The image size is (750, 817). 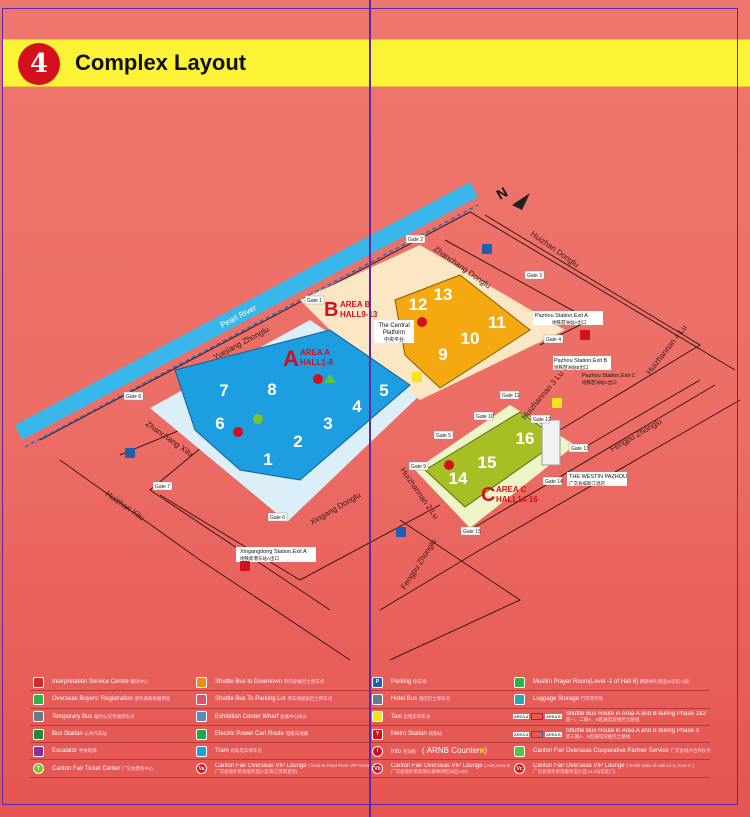 I want to click on legend-label-cn: 酒店巴士停车点, so click(x=434, y=699).